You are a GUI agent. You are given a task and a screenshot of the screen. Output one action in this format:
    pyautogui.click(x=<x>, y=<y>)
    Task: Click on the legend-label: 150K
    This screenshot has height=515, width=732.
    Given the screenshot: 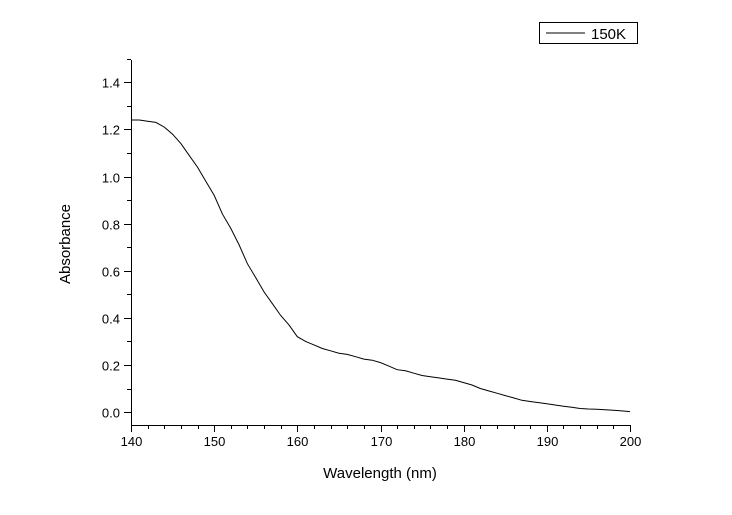 What is the action you would take?
    pyautogui.click(x=608, y=34)
    